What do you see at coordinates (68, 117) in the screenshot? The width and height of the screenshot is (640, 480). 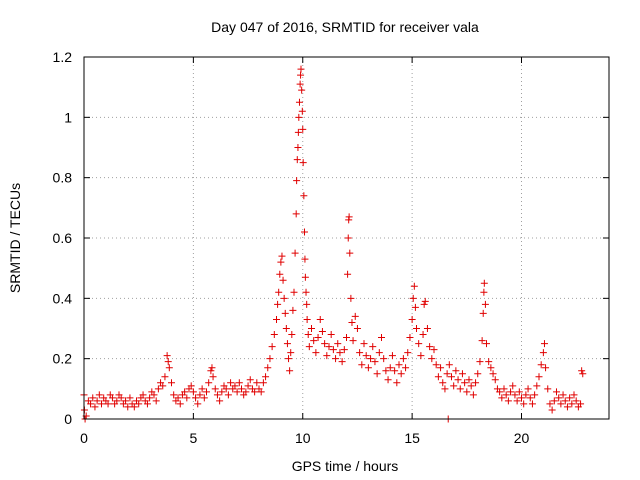 I see `y-tick-label: 1` at bounding box center [68, 117].